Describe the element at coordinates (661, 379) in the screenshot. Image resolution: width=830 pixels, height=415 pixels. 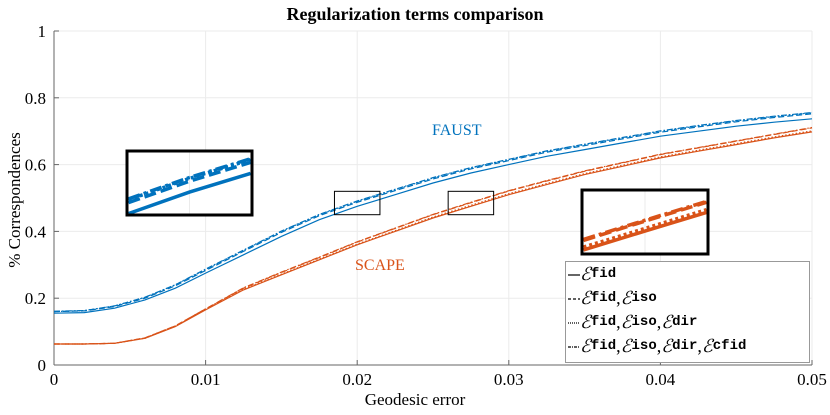
I see `x-tick-label: 0.04` at that location.